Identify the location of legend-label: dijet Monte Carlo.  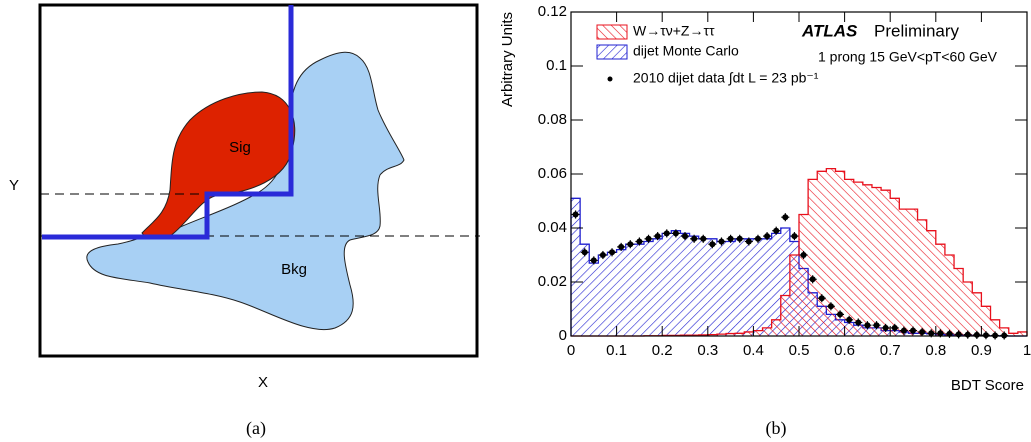
(686, 51).